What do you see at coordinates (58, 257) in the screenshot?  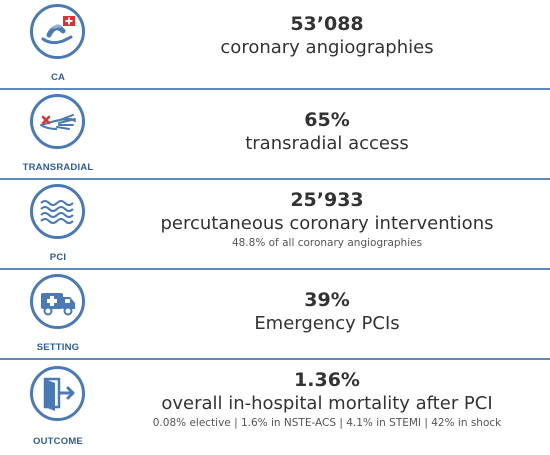 I see `icon-label: PCI` at bounding box center [58, 257].